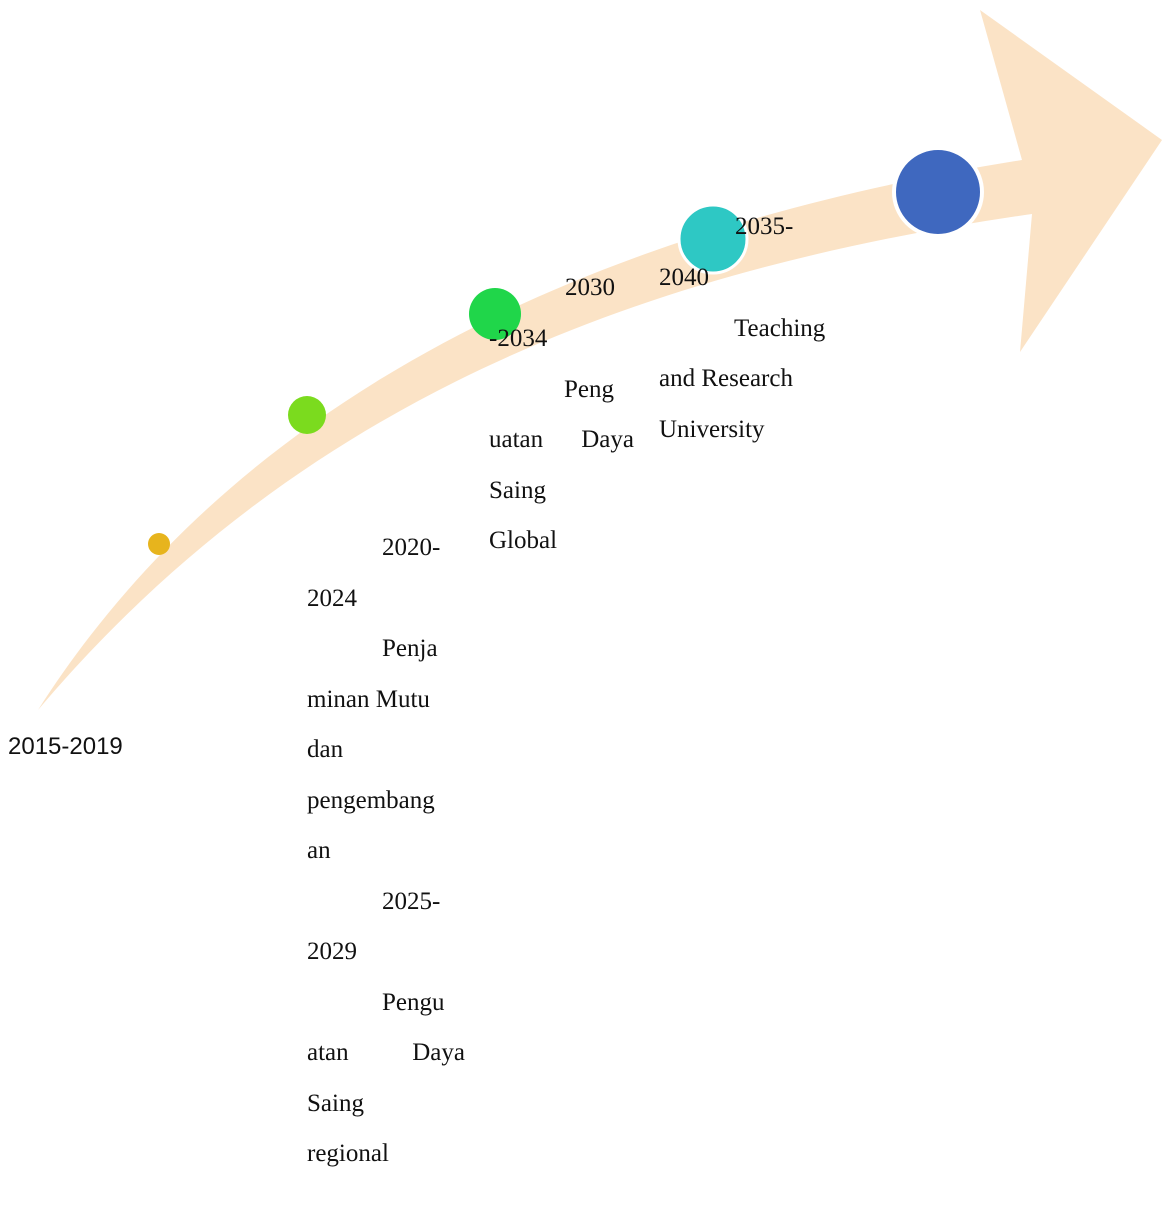  I want to click on phase-1-marker, so click(159, 544).